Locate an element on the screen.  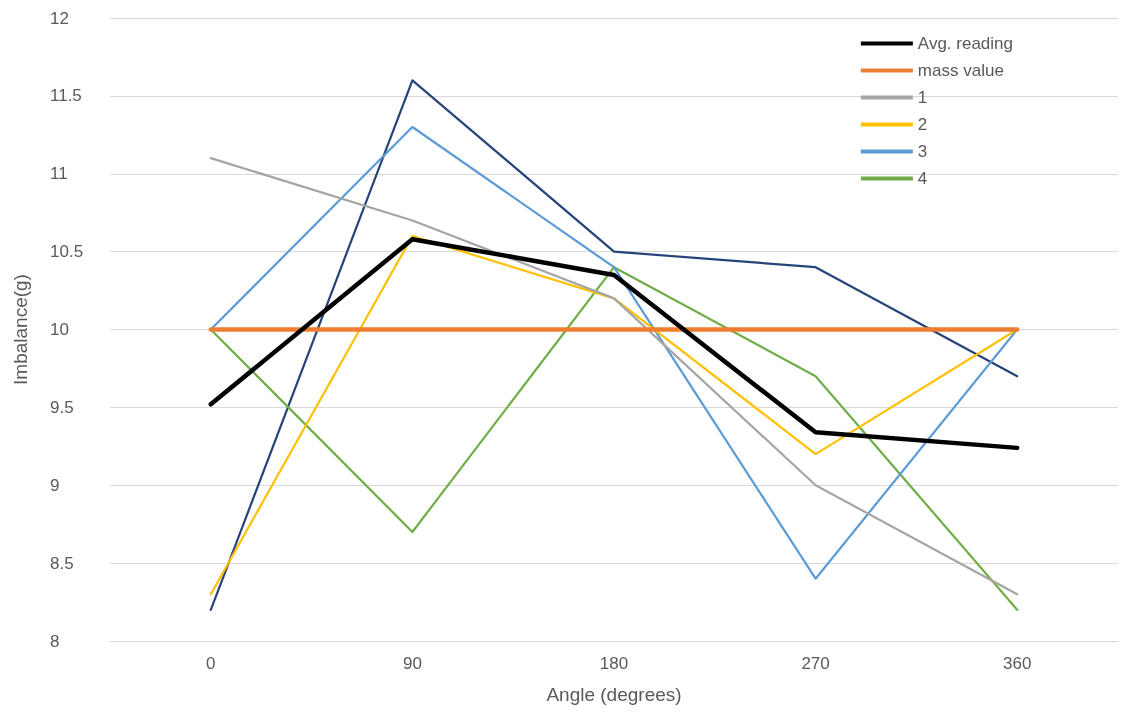
y-tick-label: 9.5 is located at coordinates (62, 407).